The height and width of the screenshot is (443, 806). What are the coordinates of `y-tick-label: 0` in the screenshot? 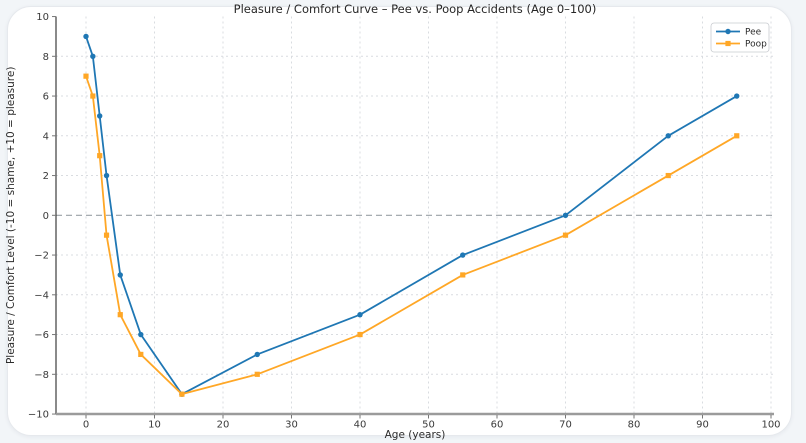 It's located at (46, 216).